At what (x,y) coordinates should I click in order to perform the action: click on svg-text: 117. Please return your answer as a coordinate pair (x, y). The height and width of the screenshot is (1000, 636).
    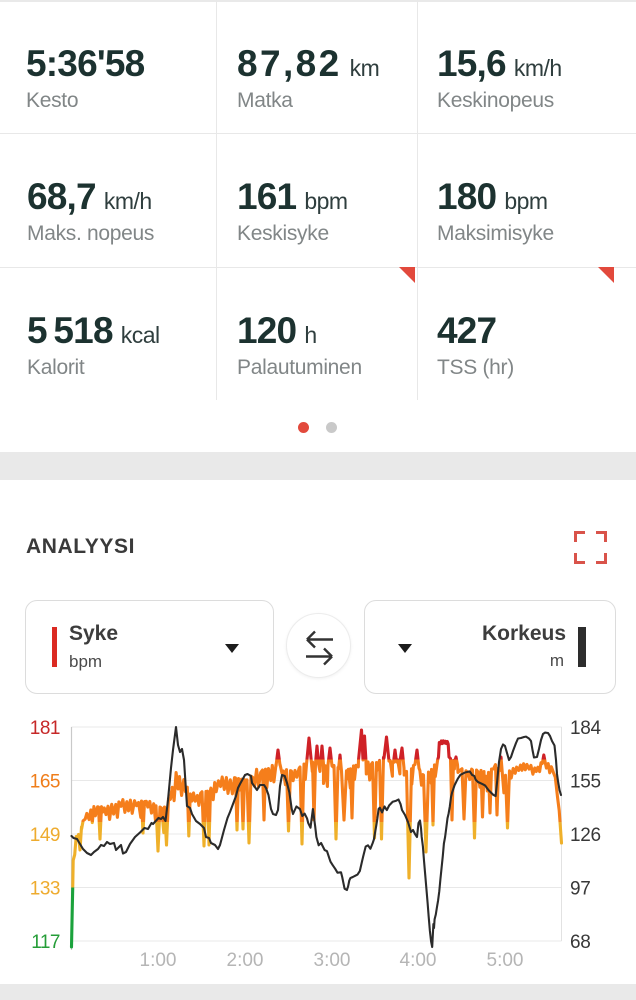
    Looking at the image, I should click on (45, 942).